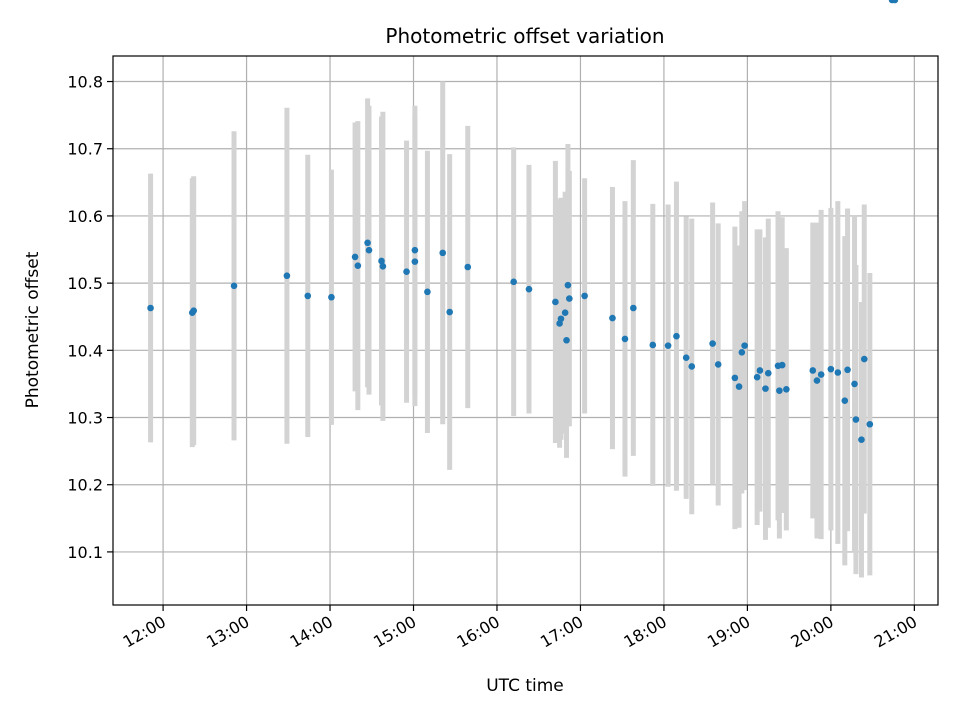 This screenshot has height=720, width=960. Describe the element at coordinates (33, 329) in the screenshot. I see `y-axis-title: Photometric offset` at that location.